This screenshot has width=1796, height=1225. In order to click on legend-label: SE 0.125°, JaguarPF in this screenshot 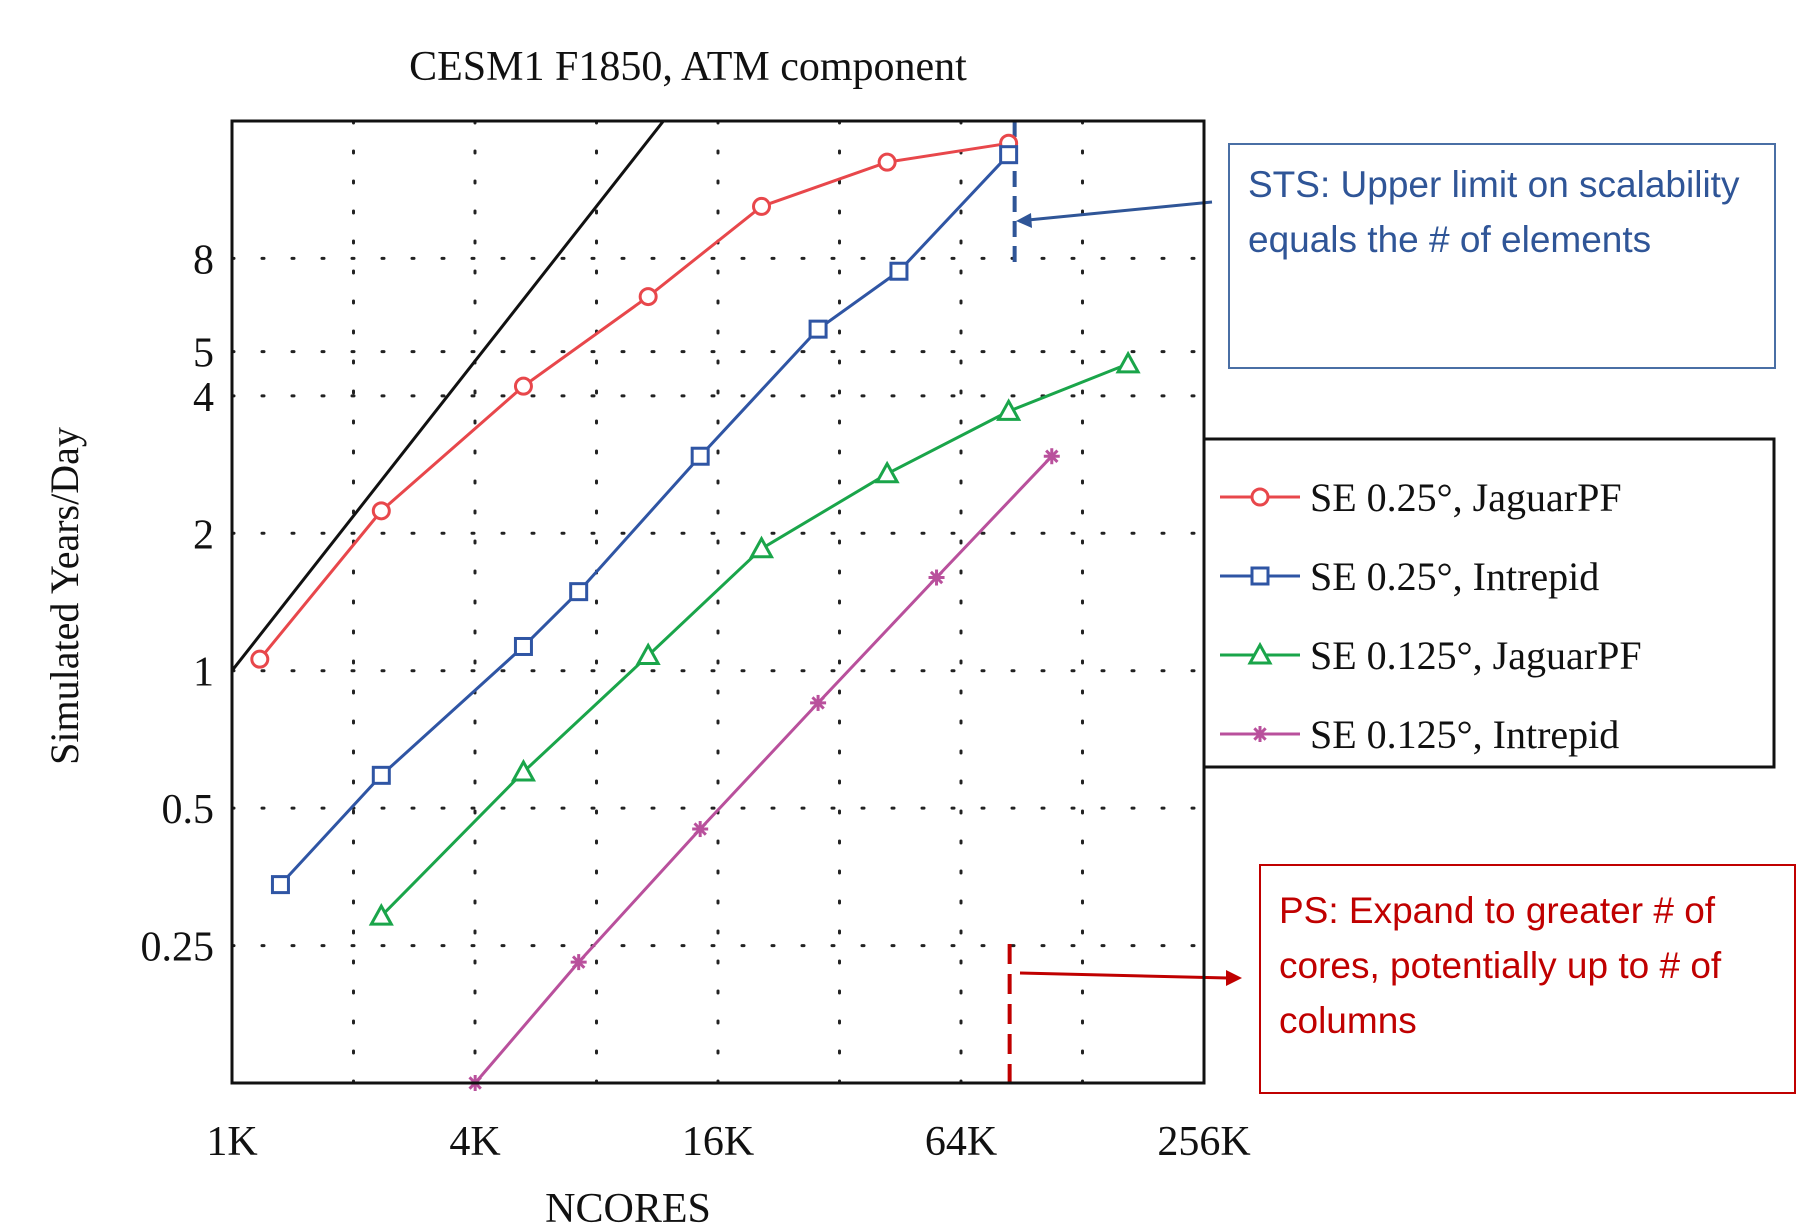, I will do `click(1476, 655)`.